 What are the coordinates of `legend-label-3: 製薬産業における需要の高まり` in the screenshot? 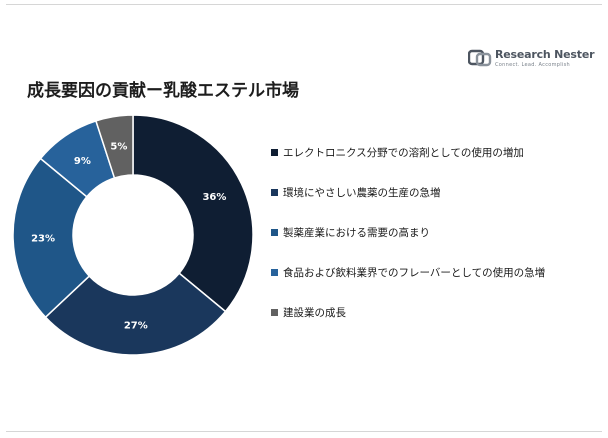 It's located at (356, 232).